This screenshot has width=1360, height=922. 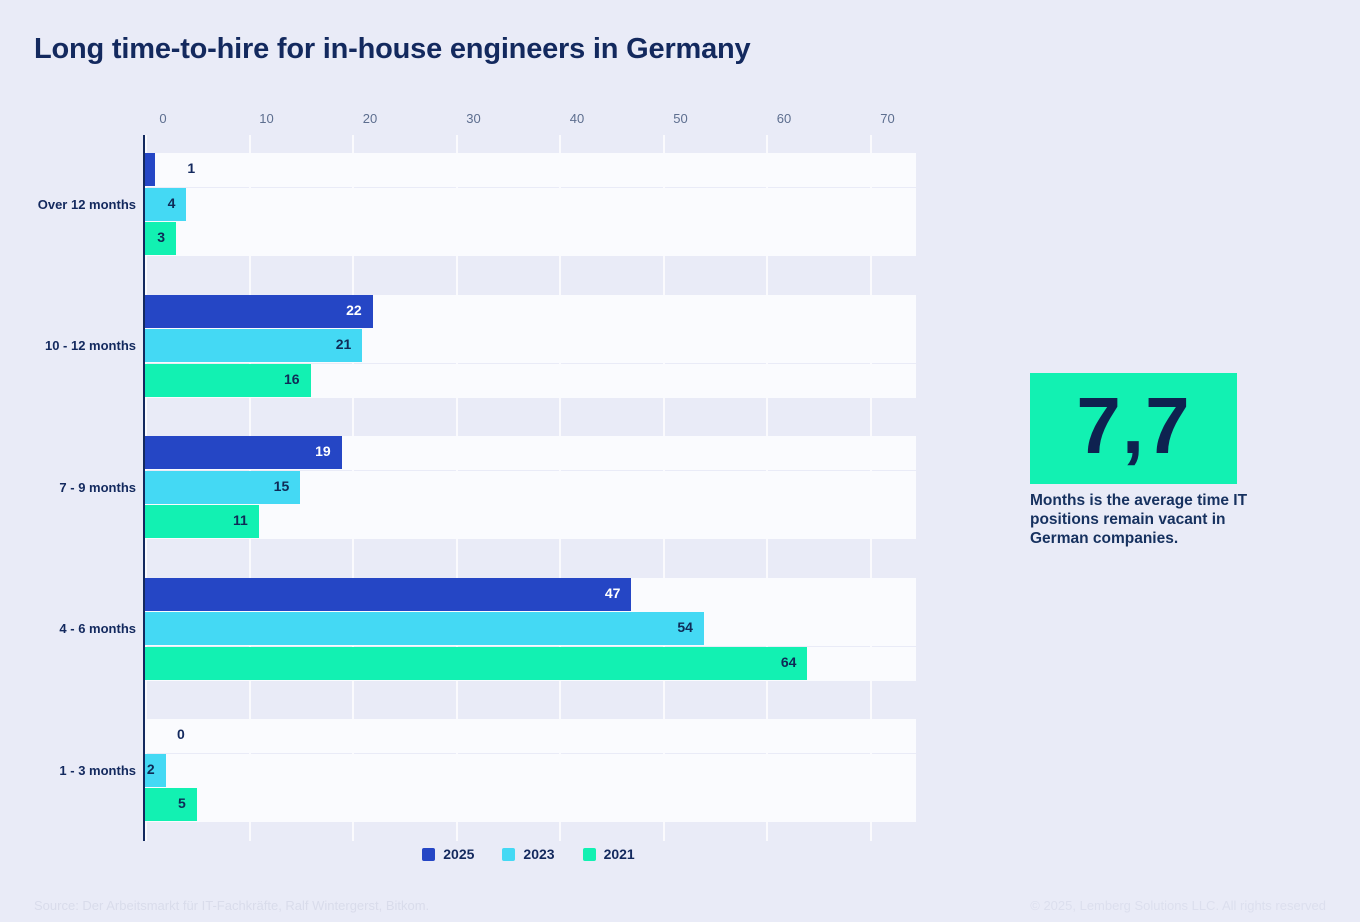 What do you see at coordinates (181, 734) in the screenshot?
I see `bar-value-label: 0` at bounding box center [181, 734].